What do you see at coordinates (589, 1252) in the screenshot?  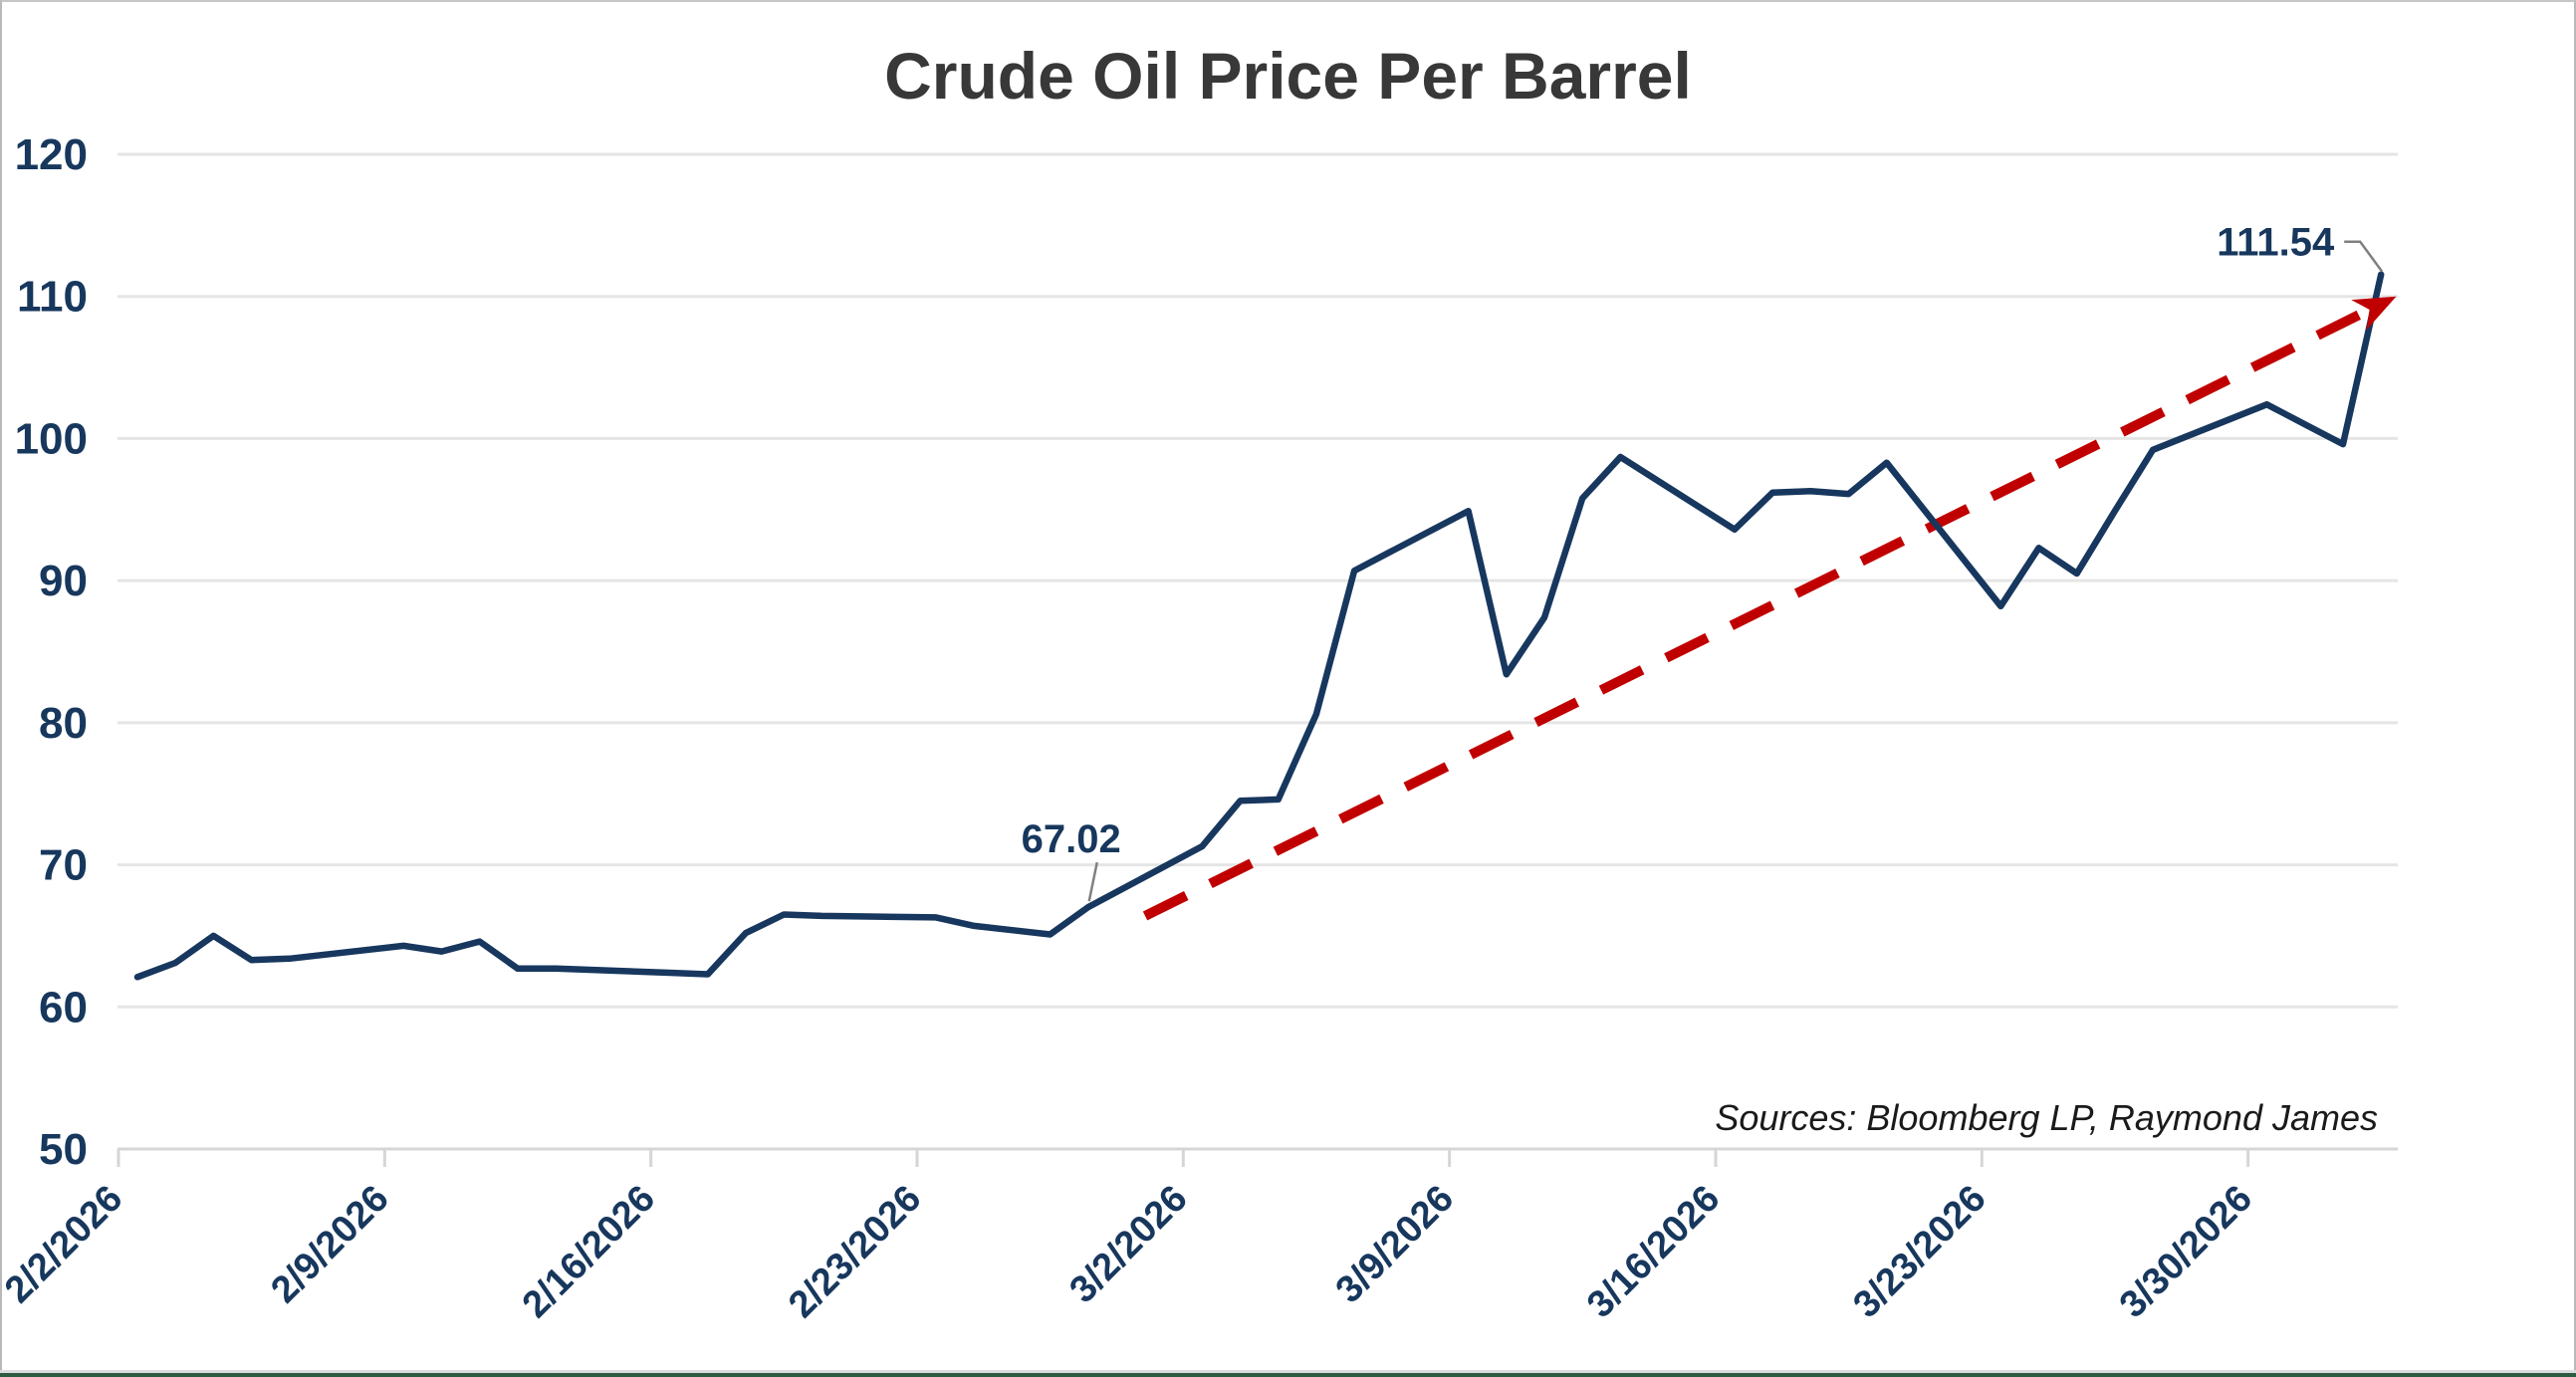 I see `x-axis-label-2/16/2026: 2/16/2026` at bounding box center [589, 1252].